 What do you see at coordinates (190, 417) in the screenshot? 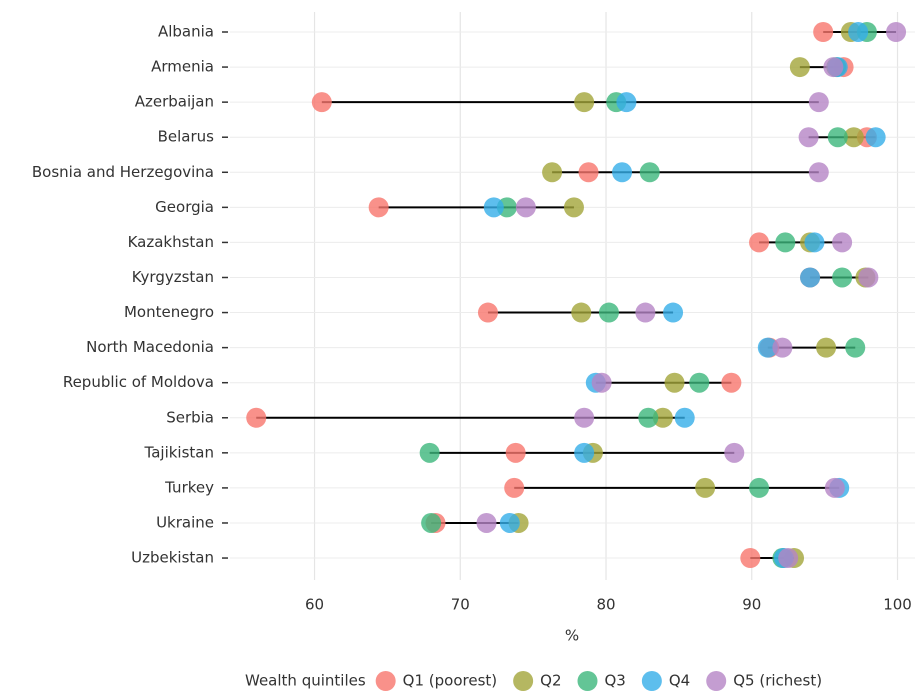
I see `y-tick-label: Serbia` at bounding box center [190, 417].